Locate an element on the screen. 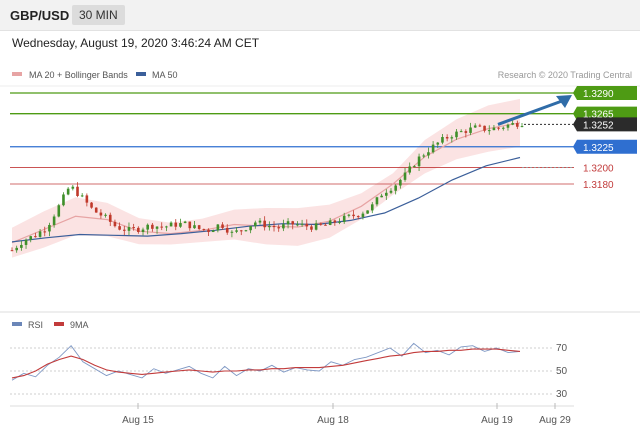  timeframe-badge: 30 MIN is located at coordinates (98, 15).